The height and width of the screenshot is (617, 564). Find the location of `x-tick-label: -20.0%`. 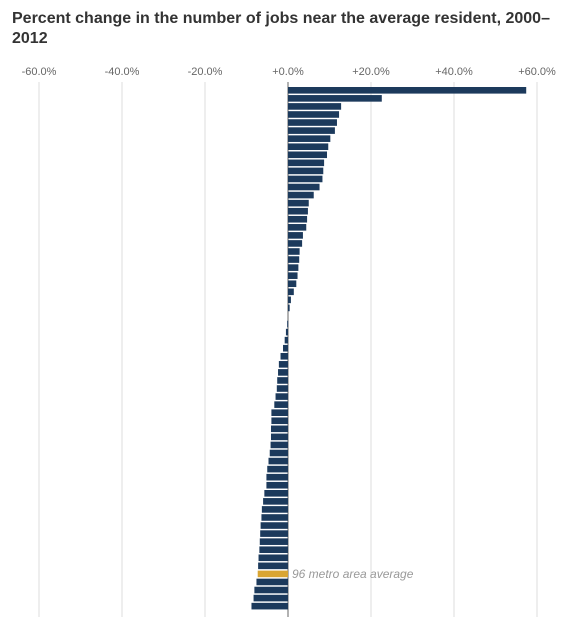

x-tick-label: -20.0% is located at coordinates (205, 72).